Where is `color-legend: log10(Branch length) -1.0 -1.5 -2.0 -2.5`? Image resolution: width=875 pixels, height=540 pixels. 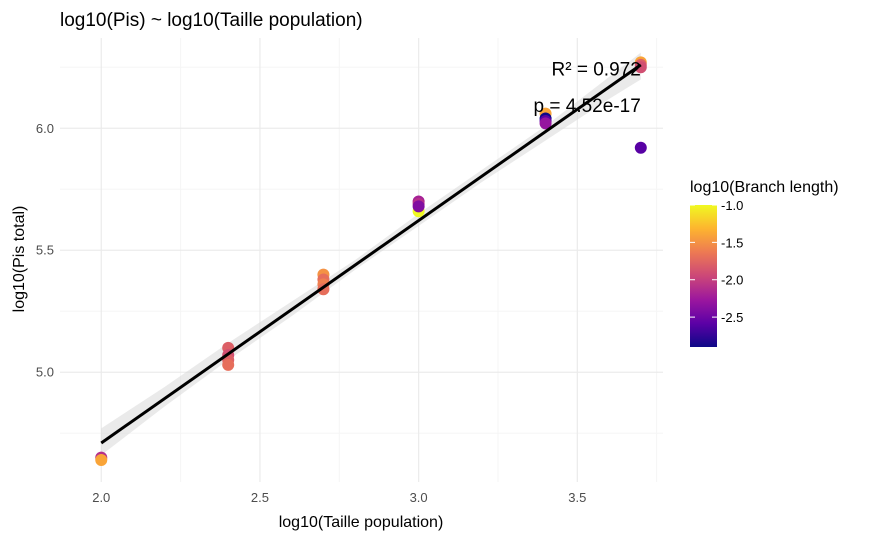
color-legend: log10(Branch length) -1.0 -1.5 -2.0 -2.5 is located at coordinates (764, 263).